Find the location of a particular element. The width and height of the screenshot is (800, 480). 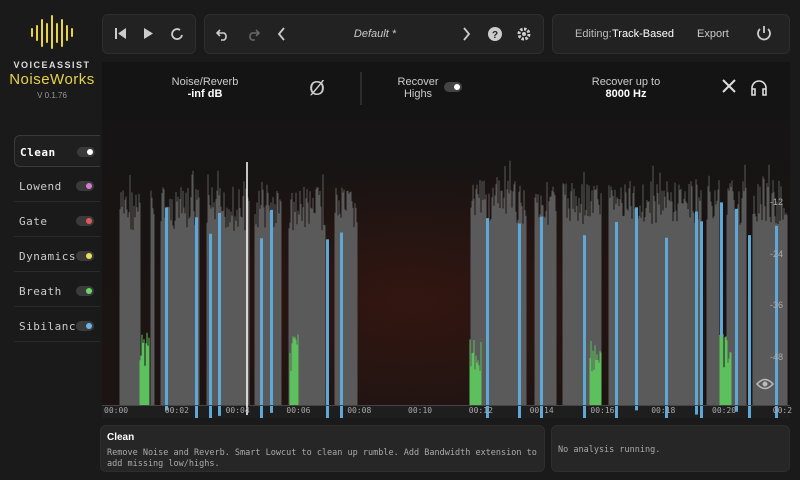

time-label: 00:10 is located at coordinates (420, 410).